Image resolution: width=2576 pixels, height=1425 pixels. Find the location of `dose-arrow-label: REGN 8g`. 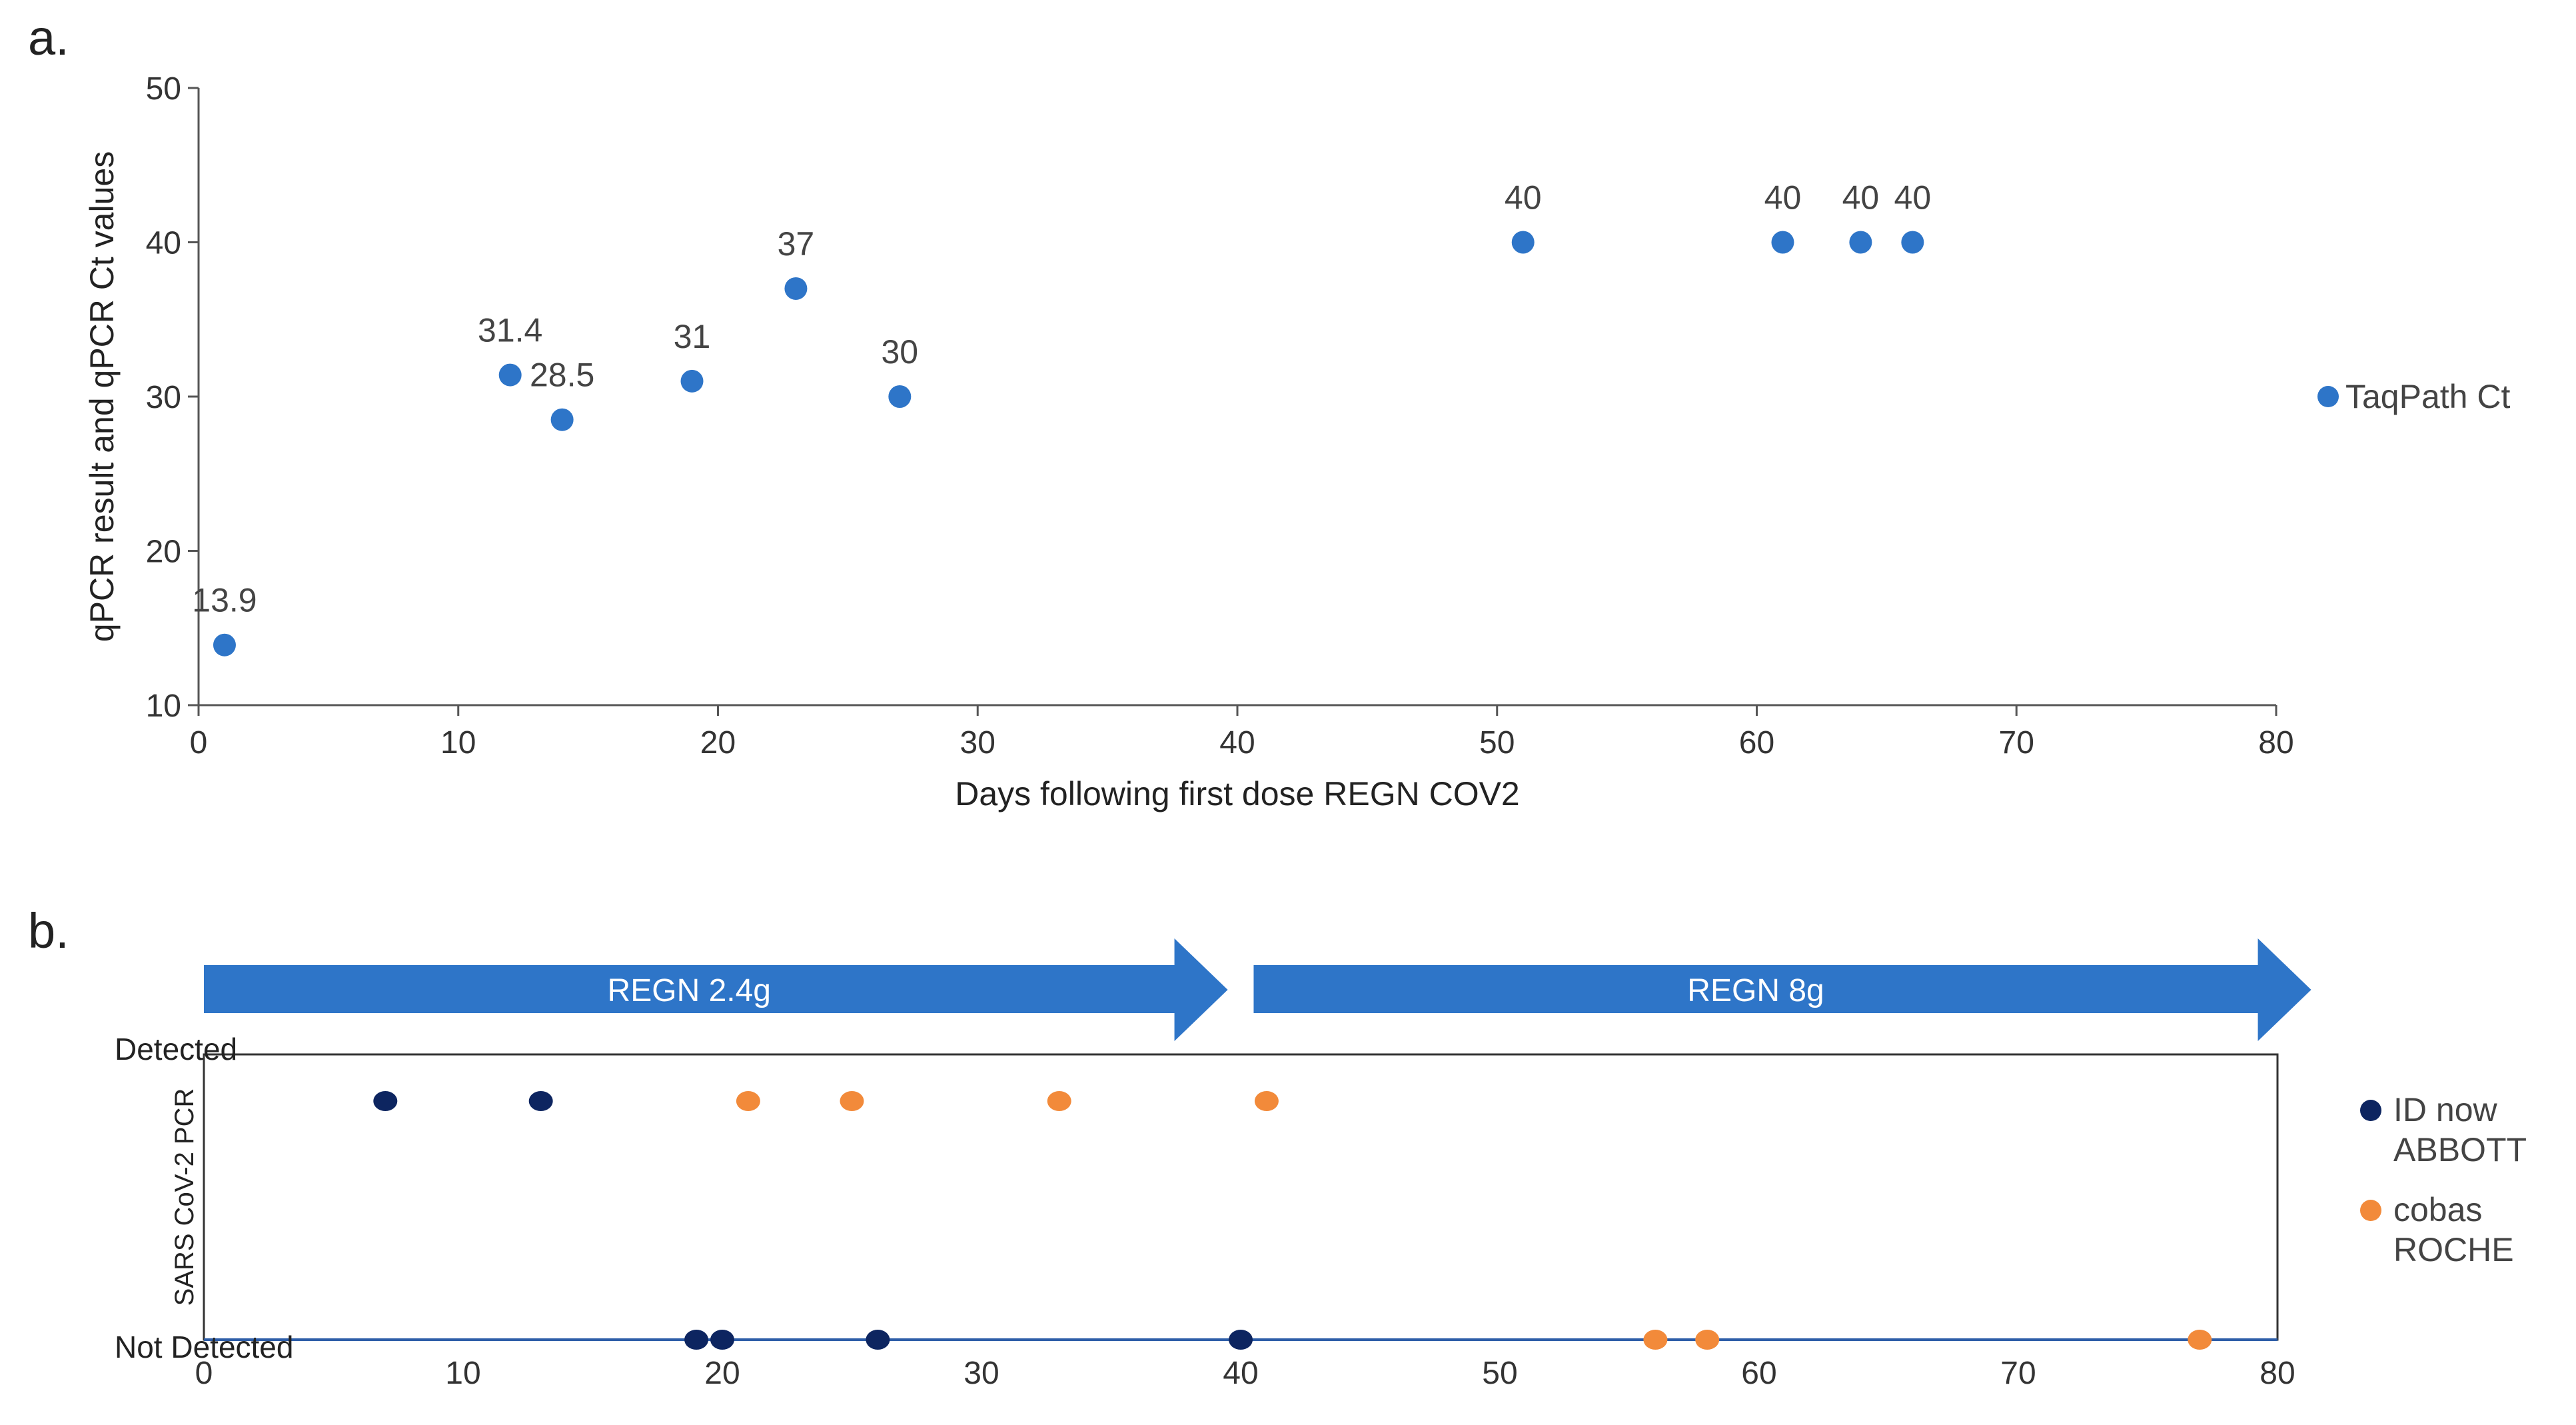

dose-arrow-label: REGN 8g is located at coordinates (1756, 991).